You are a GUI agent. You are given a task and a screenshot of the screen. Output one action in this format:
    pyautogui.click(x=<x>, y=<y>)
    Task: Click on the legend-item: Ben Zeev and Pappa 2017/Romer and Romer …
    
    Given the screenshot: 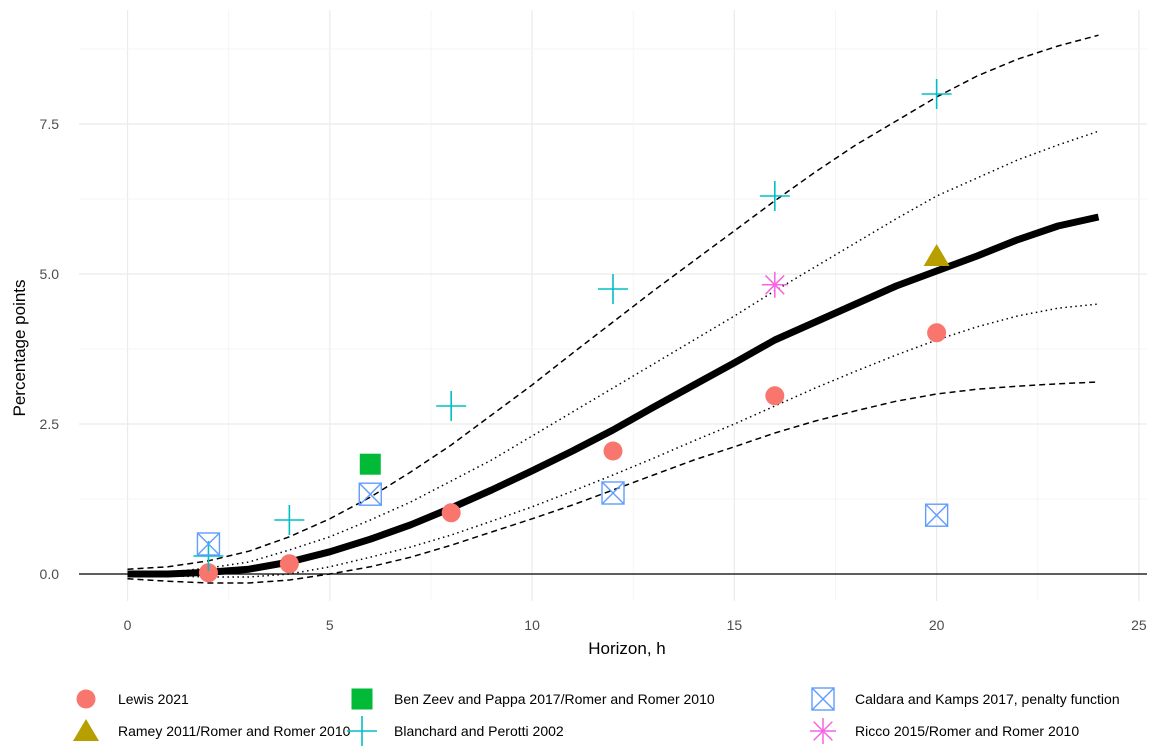 What is the action you would take?
    pyautogui.click(x=533, y=699)
    